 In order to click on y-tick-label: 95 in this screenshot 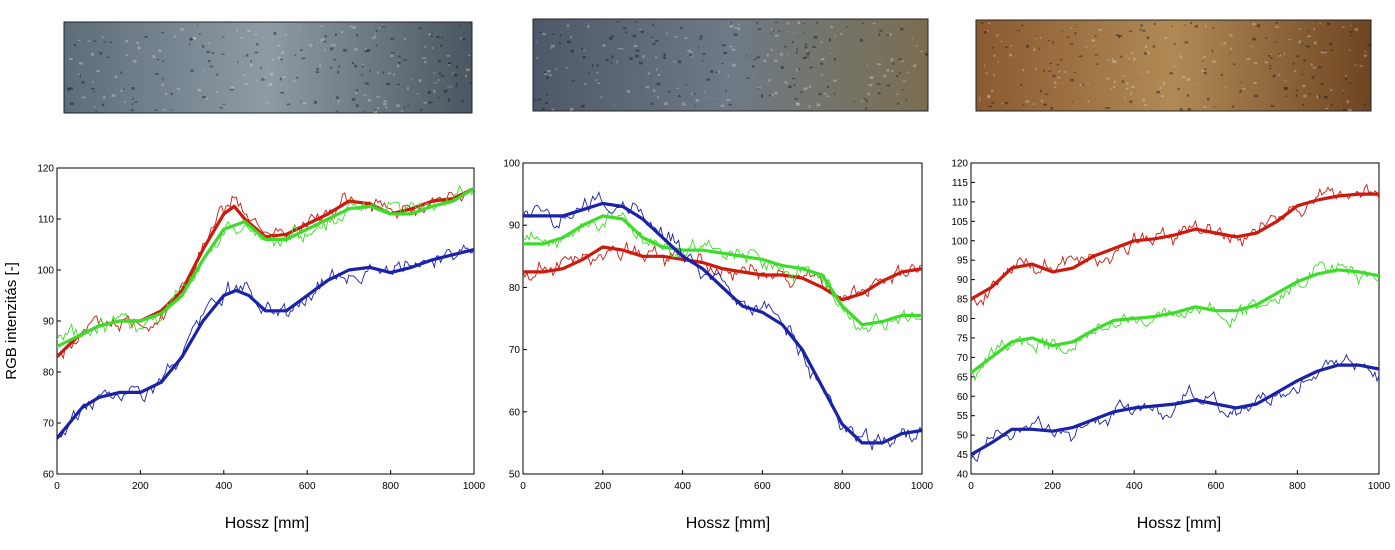, I will do `click(963, 261)`.